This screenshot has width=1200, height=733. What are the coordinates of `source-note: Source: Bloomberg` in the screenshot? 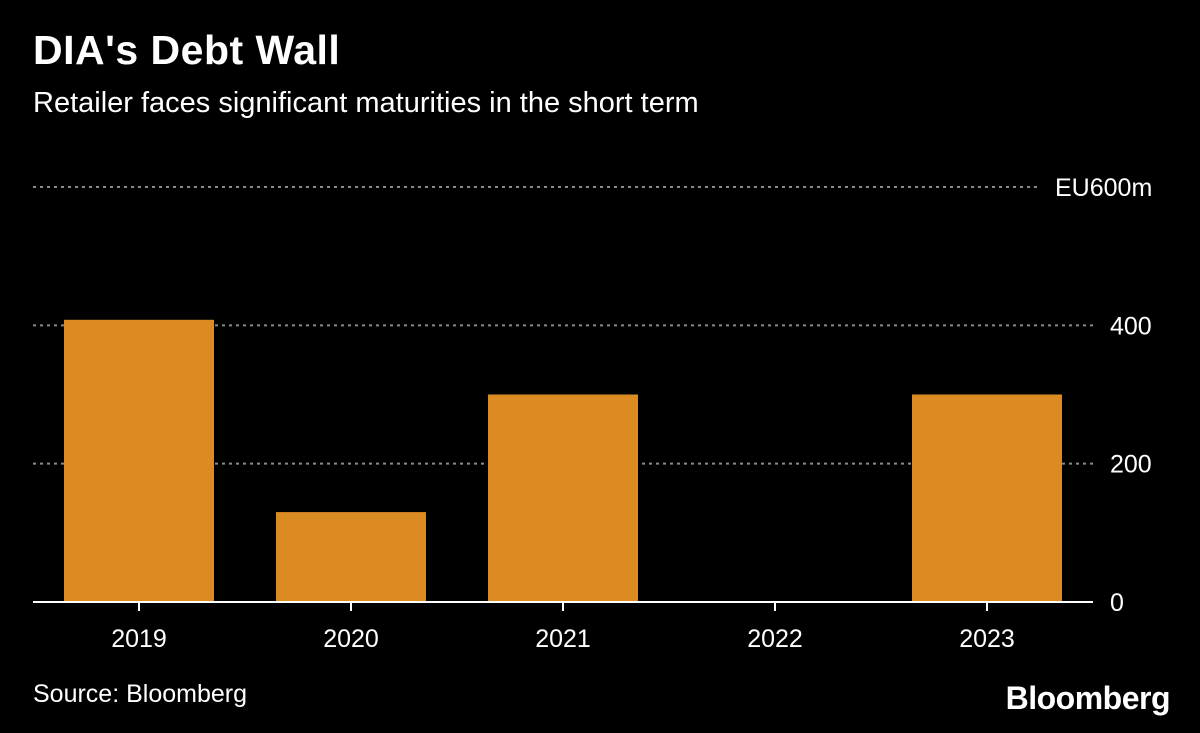 It's located at (140, 694).